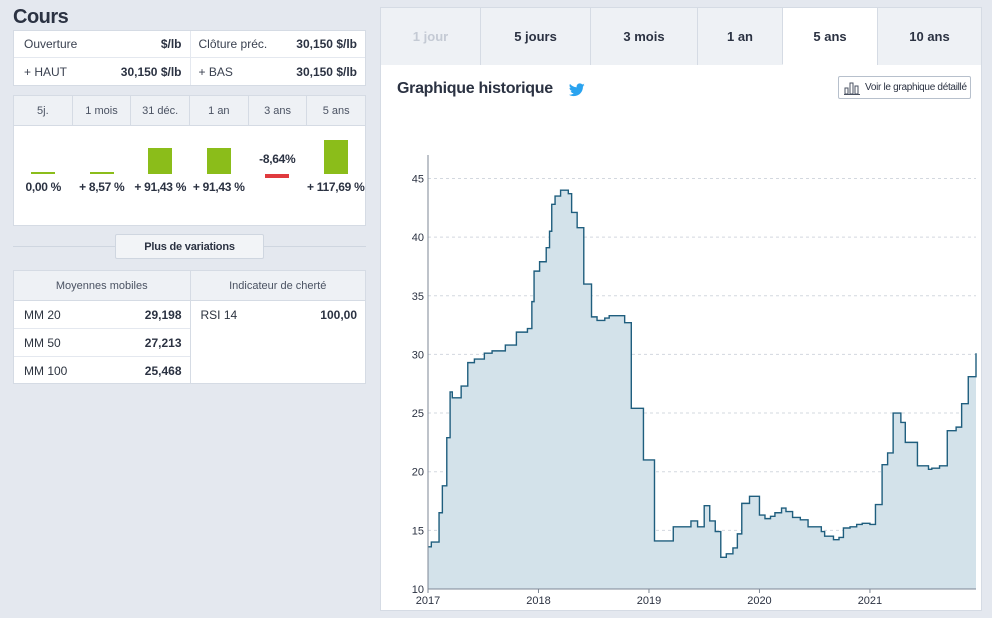 This screenshot has height=618, width=992. Describe the element at coordinates (852, 88) in the screenshot. I see `bar-chart-icon` at that location.